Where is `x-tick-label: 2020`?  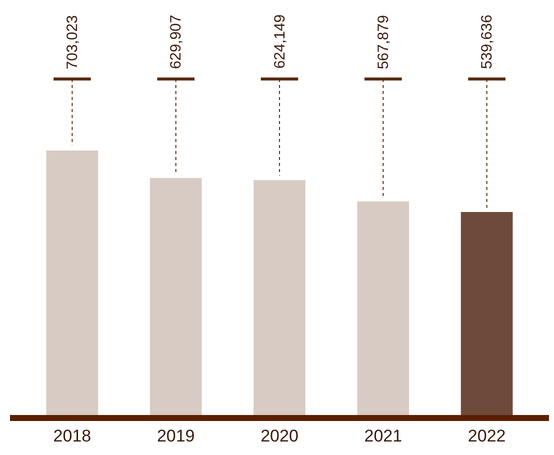
x-tick-label: 2020 is located at coordinates (279, 436).